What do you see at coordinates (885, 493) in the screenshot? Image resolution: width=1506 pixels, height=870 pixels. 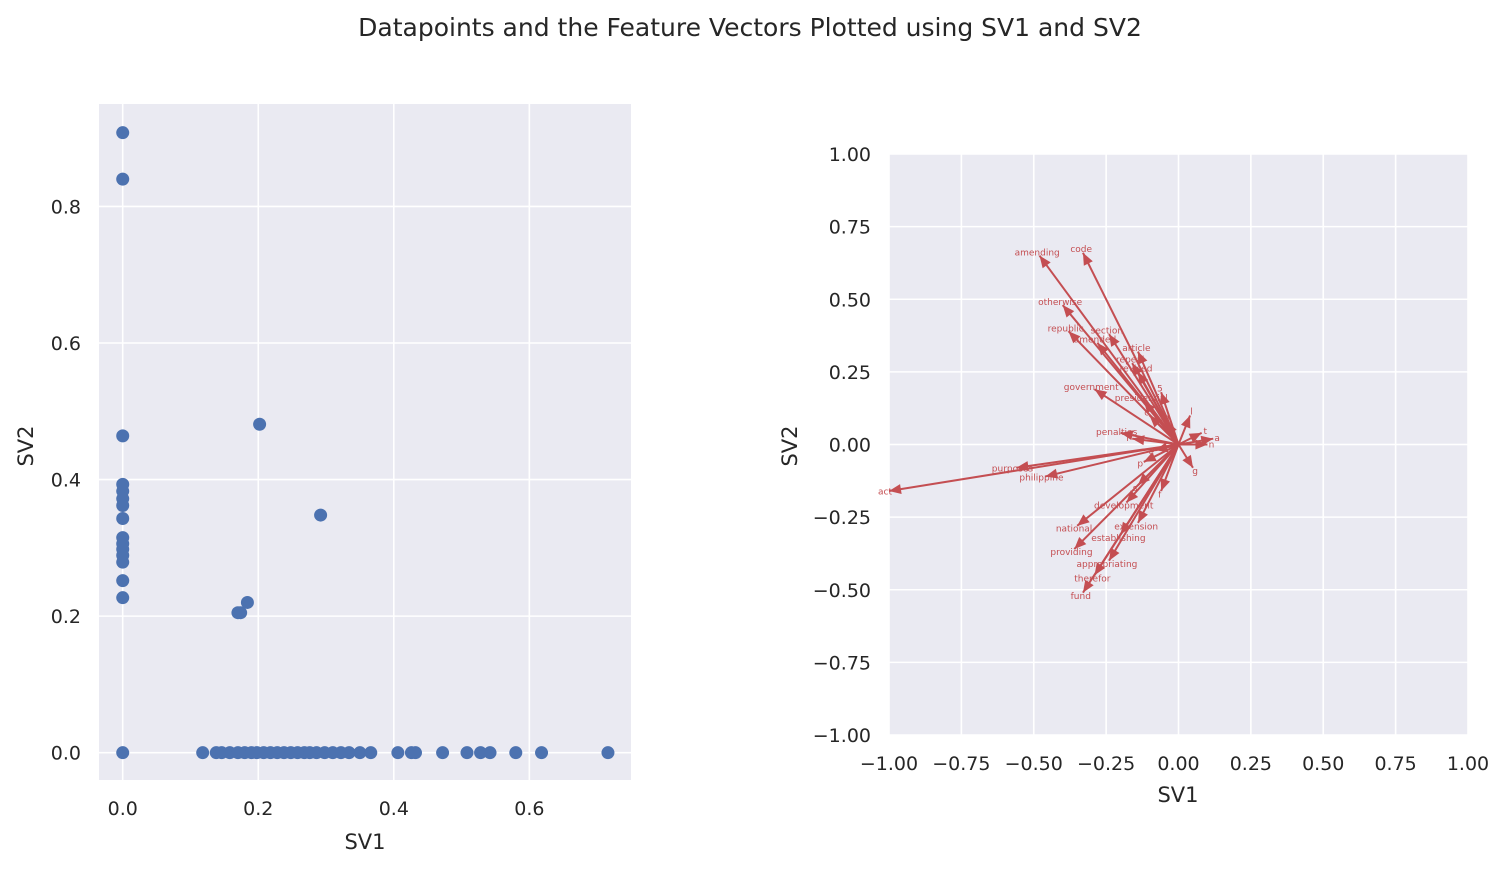 I see `feature-vector-label: act` at bounding box center [885, 493].